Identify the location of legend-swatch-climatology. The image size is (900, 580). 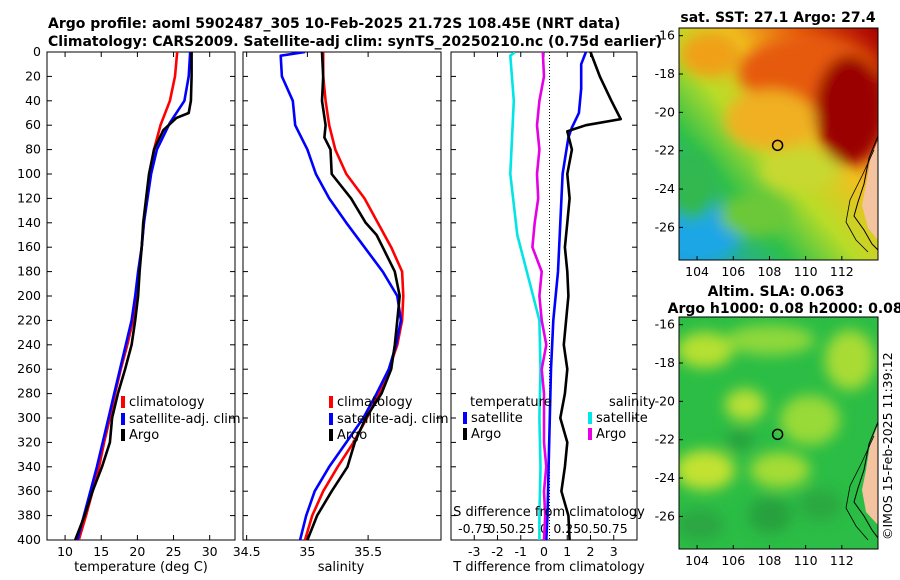
(331, 402).